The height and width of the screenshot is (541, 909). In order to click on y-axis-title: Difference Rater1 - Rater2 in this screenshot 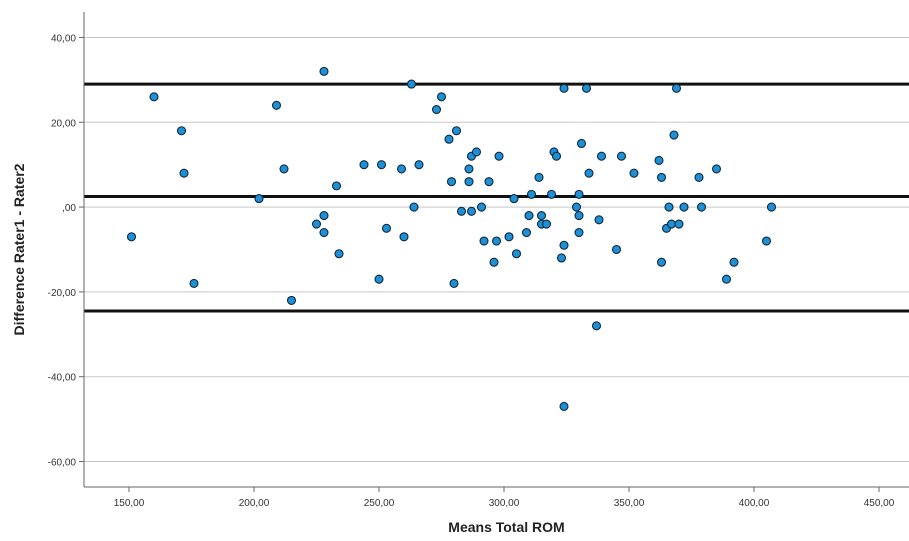, I will do `click(19, 249)`.